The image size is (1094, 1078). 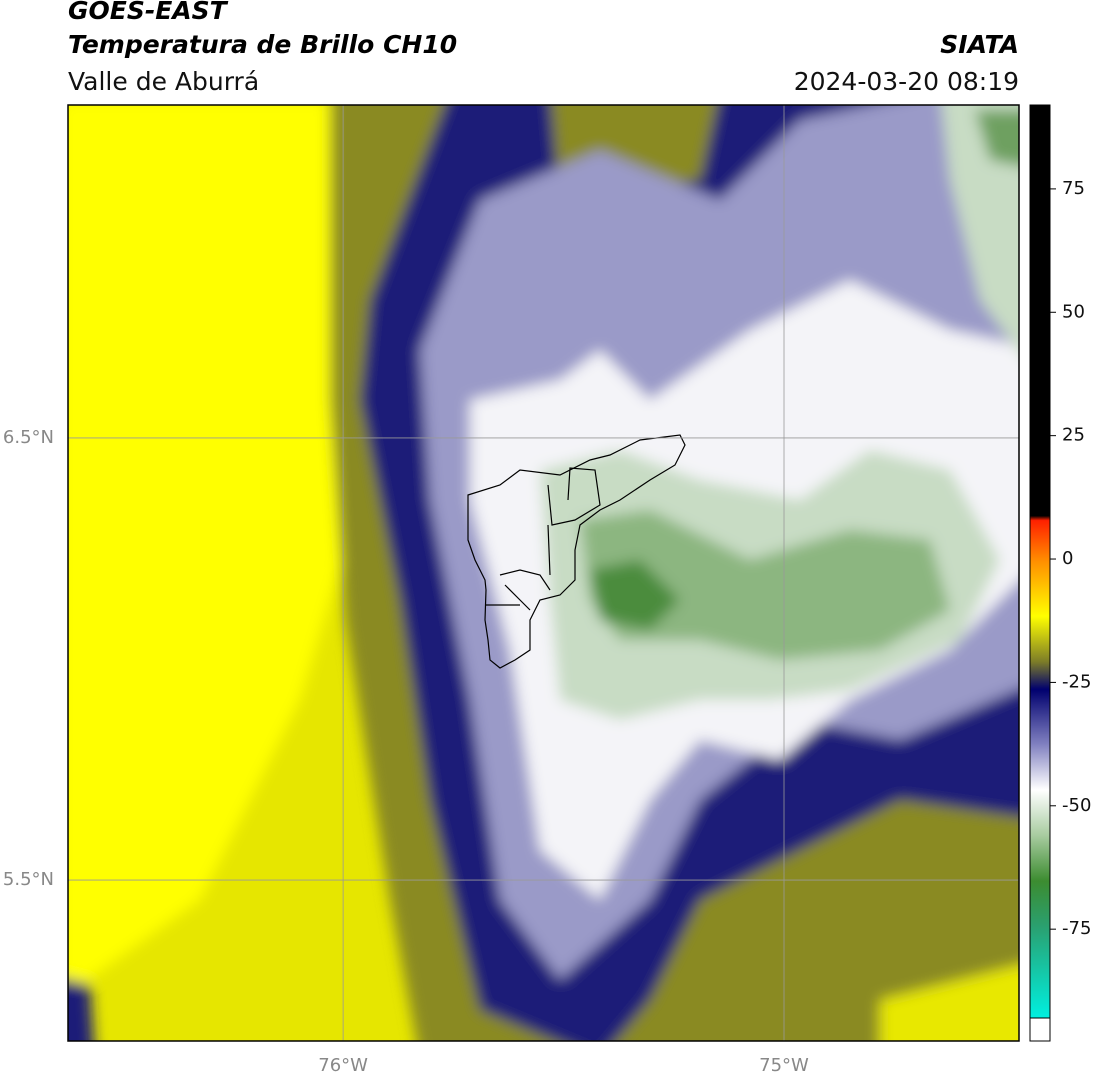 What do you see at coordinates (1073, 311) in the screenshot?
I see `colorbar-tick-label: 50` at bounding box center [1073, 311].